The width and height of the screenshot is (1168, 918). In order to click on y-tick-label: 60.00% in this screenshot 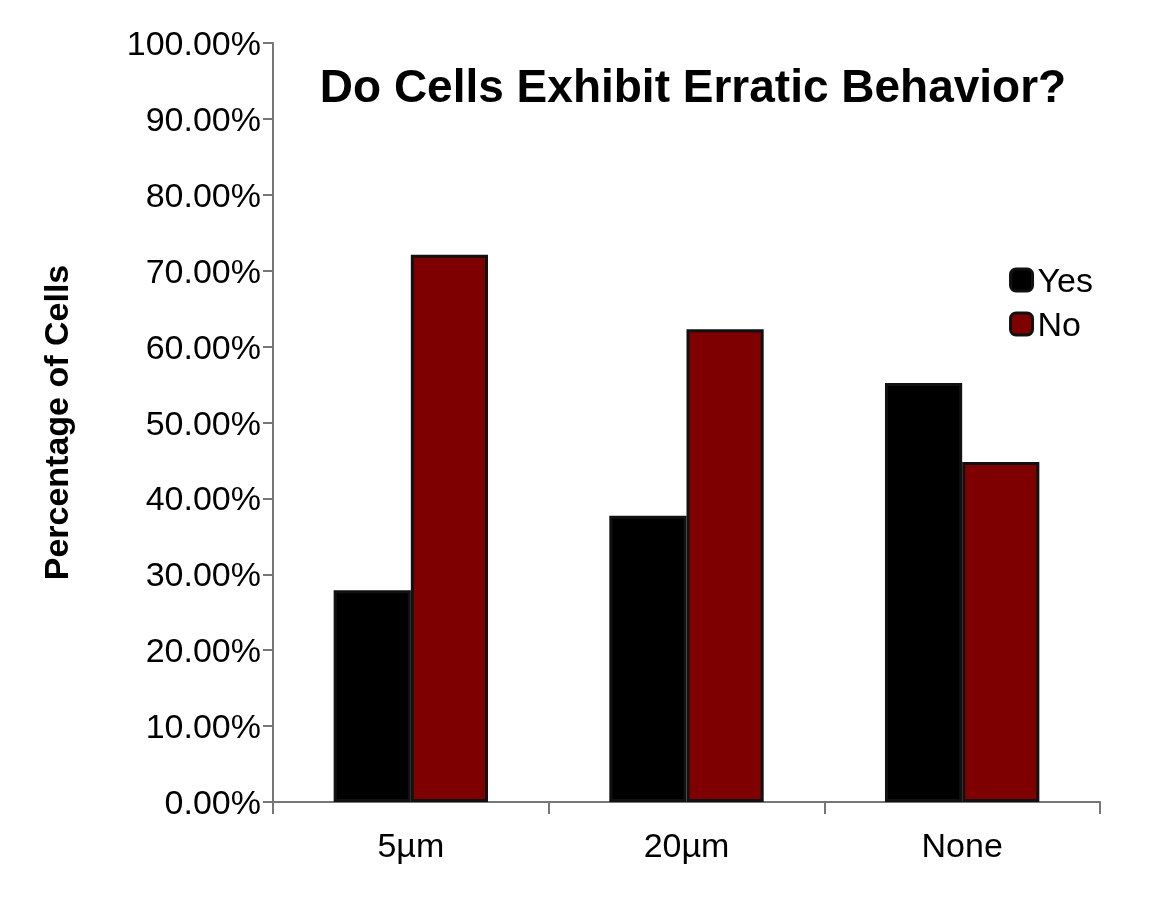, I will do `click(203, 346)`.